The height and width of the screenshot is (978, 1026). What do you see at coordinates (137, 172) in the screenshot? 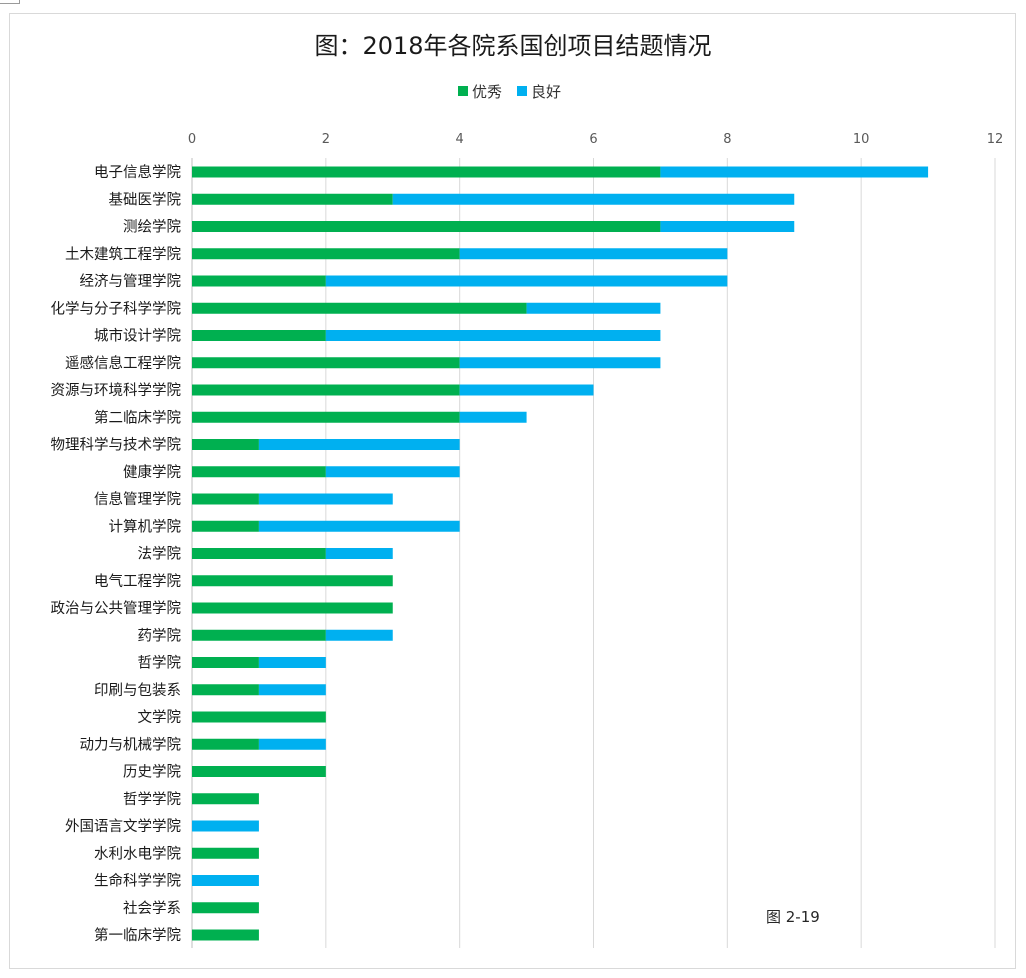
I see `category-label: 电子信息学院` at bounding box center [137, 172].